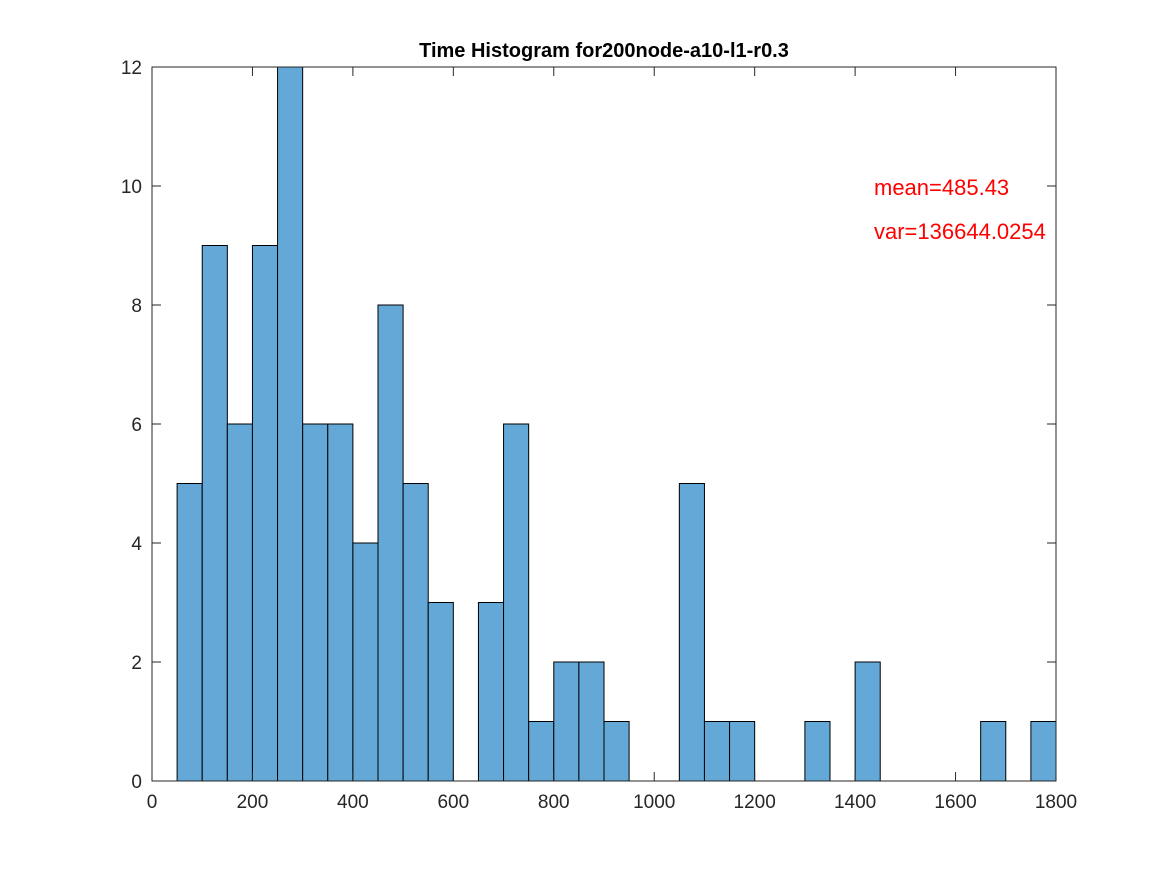 Image resolution: width=1167 pixels, height=875 pixels. What do you see at coordinates (136, 425) in the screenshot?
I see `y-tick-label-6: 6` at bounding box center [136, 425].